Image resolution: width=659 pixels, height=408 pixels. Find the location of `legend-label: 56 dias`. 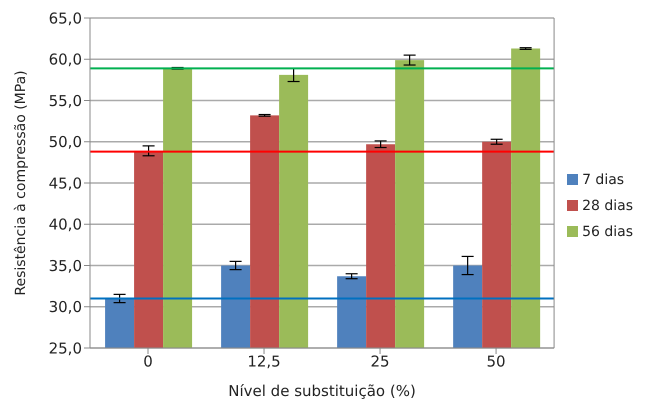

legend-label: 56 dias is located at coordinates (607, 232).